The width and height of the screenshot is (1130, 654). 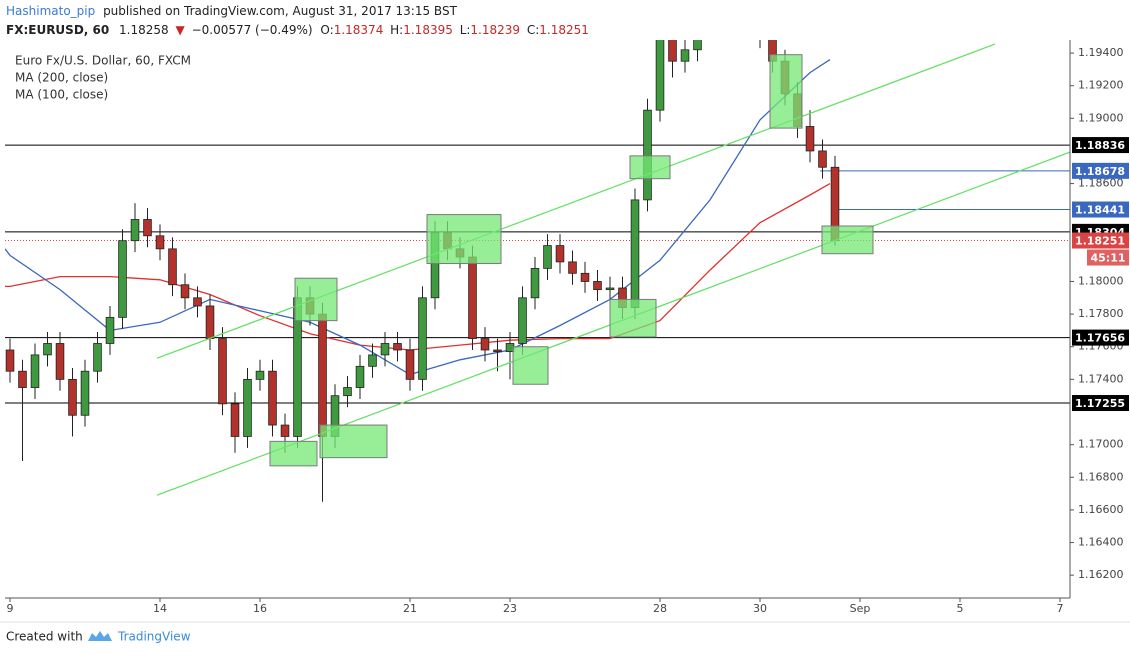 What do you see at coordinates (260, 608) in the screenshot?
I see `x-tick-label: 16` at bounding box center [260, 608].